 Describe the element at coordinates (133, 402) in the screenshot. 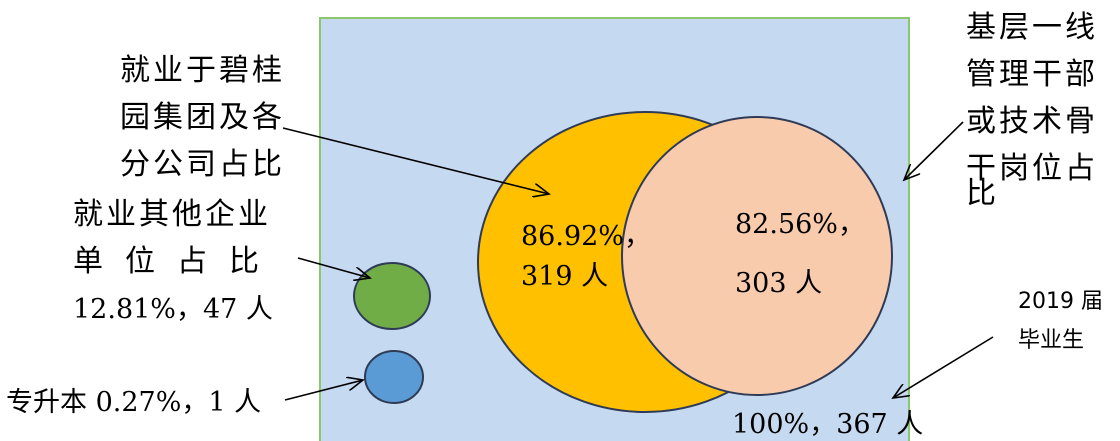

I see `upgrade-label: 专升本 0.27%，1 人` at that location.